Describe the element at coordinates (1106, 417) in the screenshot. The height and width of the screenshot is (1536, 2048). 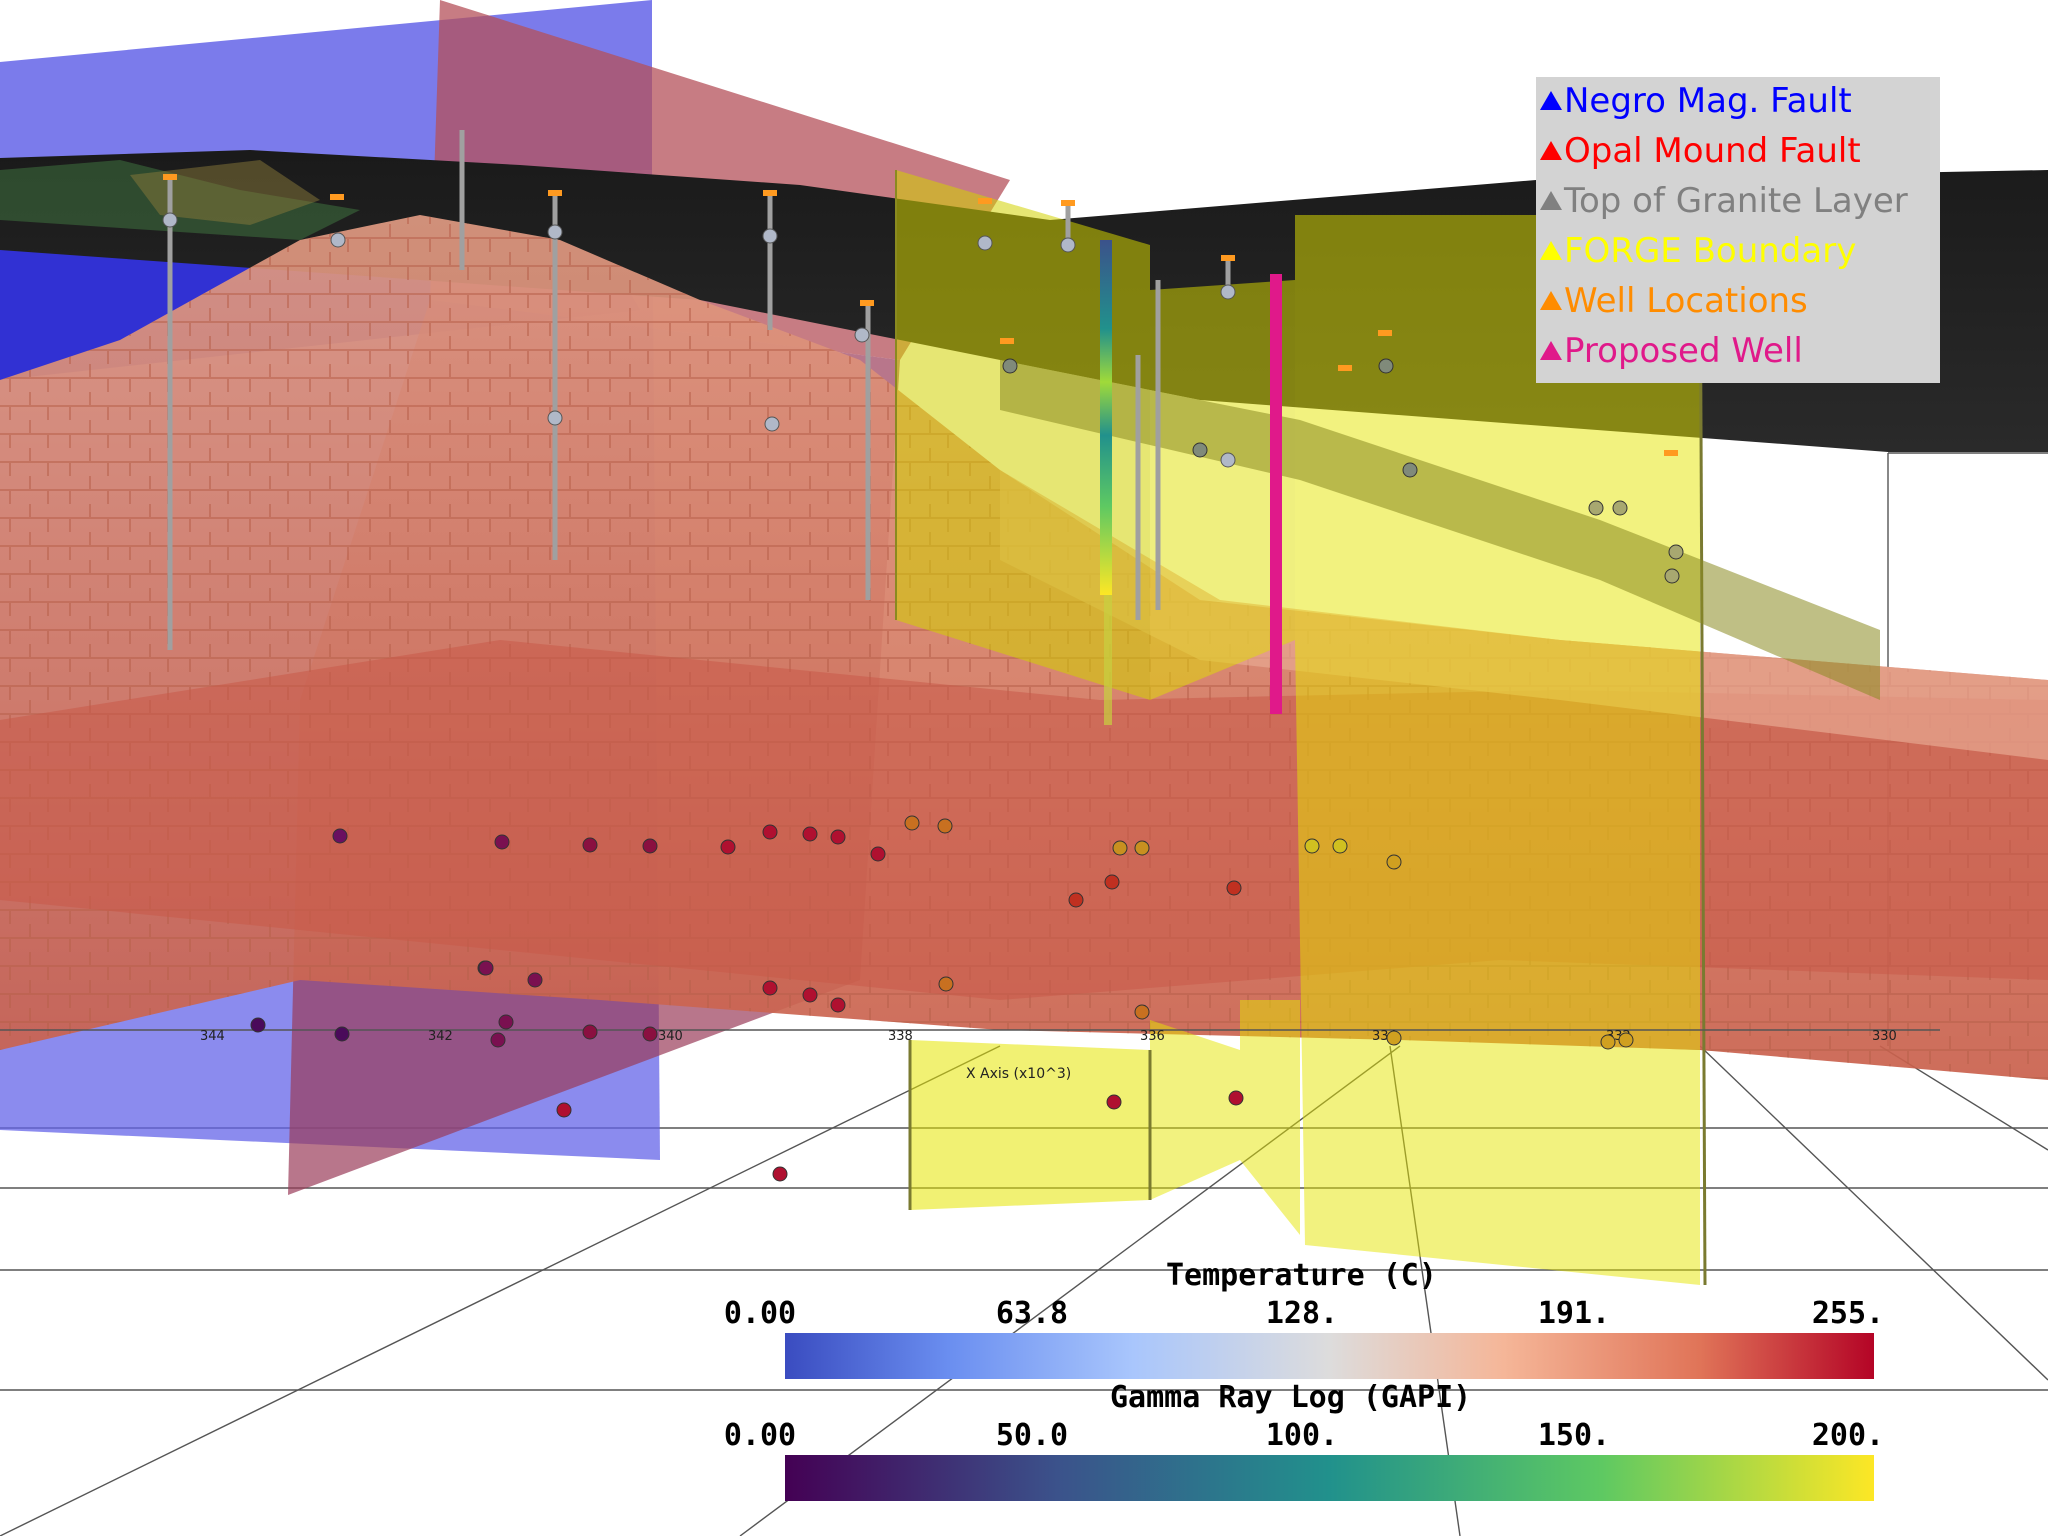
I see `gamma-ray-log-well` at that location.